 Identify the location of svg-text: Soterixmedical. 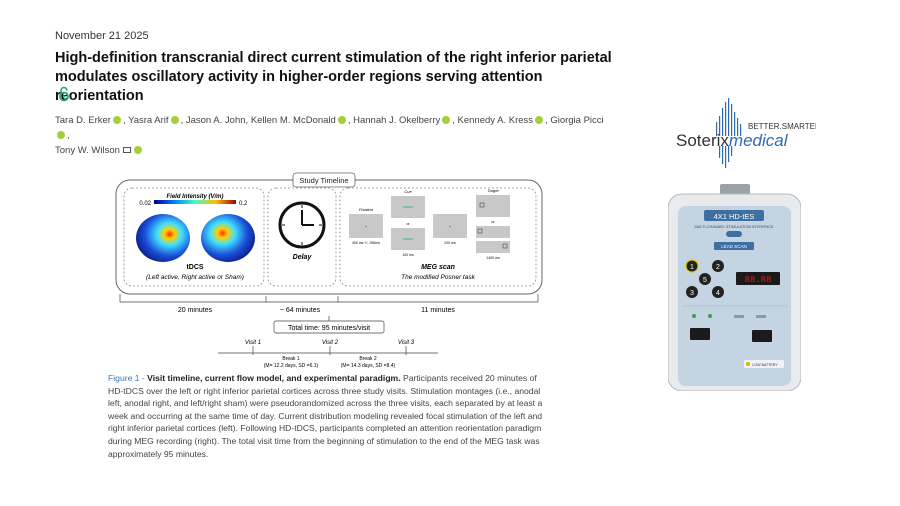
(732, 140).